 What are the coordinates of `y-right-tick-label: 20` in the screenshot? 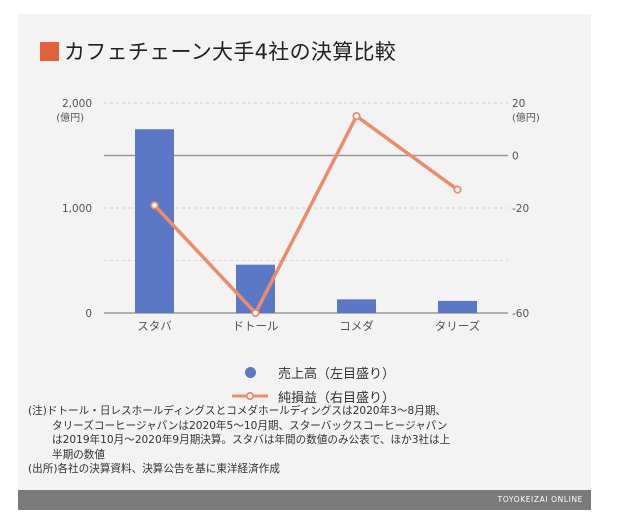 It's located at (518, 104).